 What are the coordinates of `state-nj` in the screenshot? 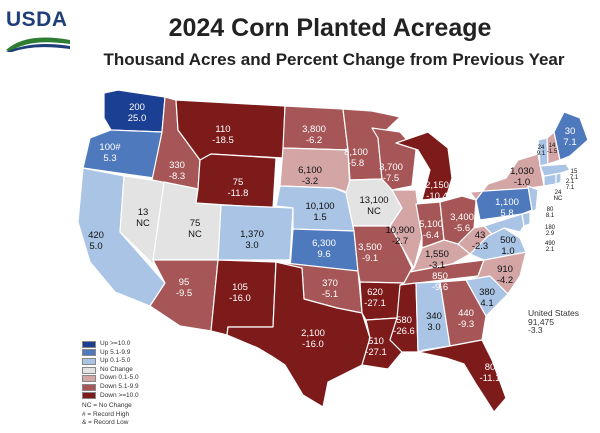 It's located at (533, 199).